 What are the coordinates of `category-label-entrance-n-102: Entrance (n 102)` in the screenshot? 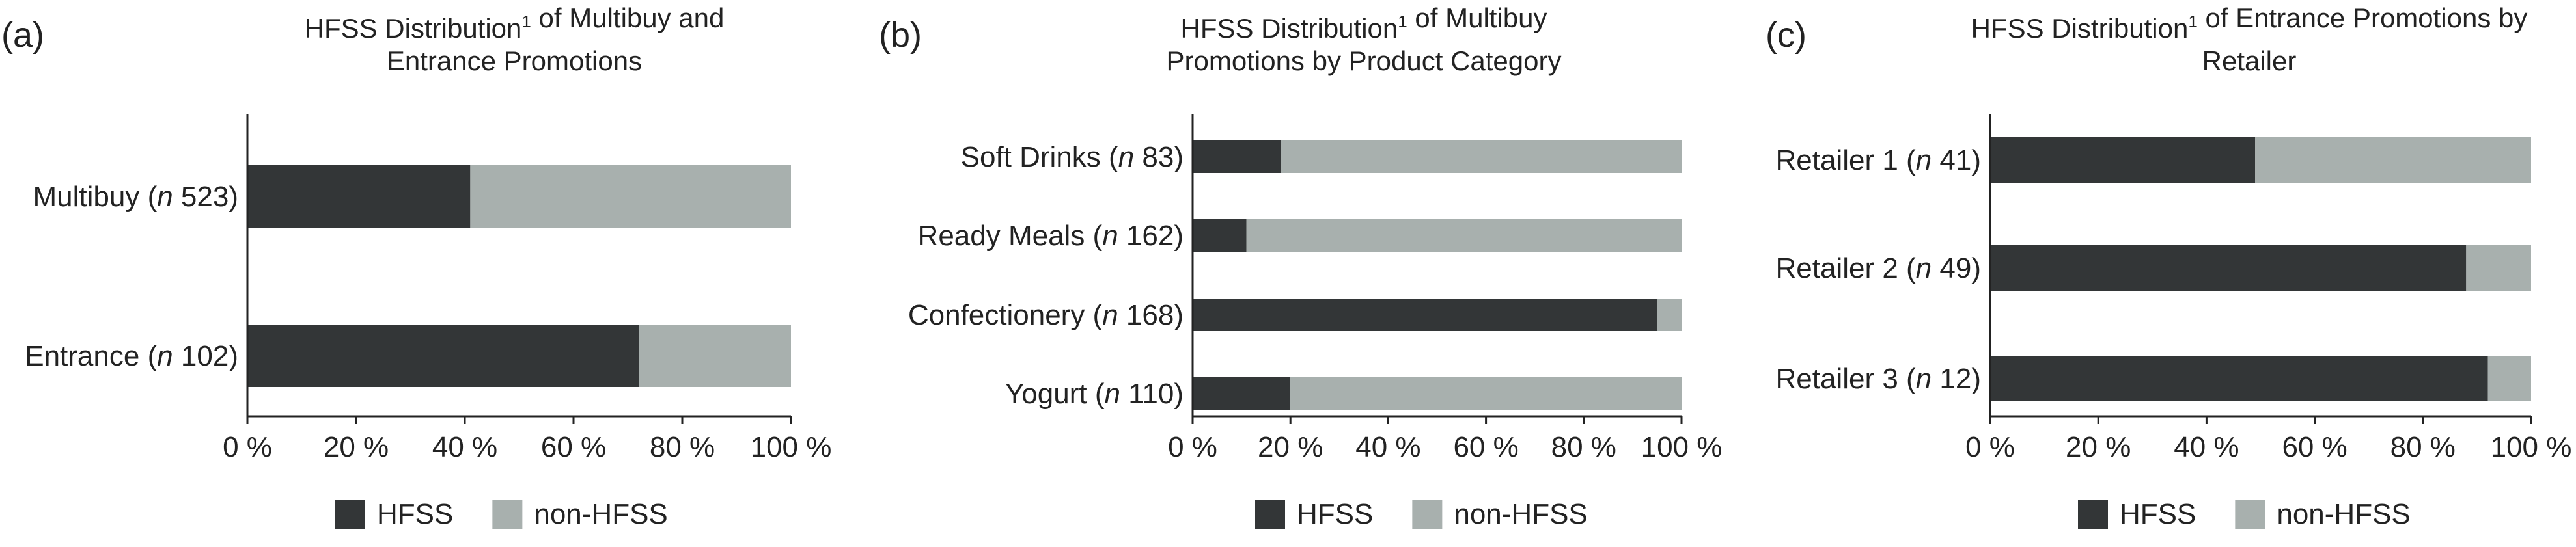 It's located at (131, 356).